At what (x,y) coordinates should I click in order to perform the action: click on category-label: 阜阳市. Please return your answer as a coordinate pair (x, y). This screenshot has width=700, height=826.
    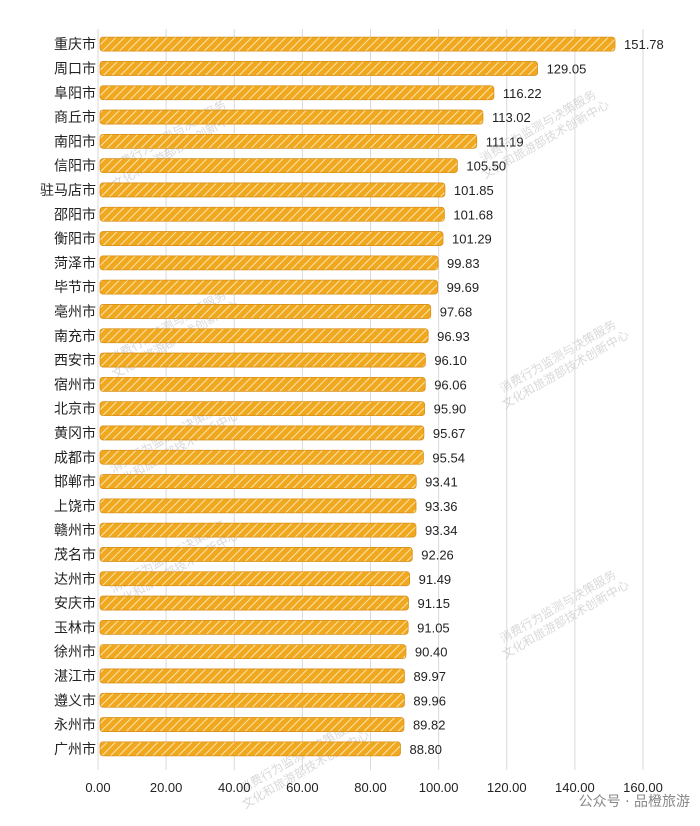
    Looking at the image, I should click on (75, 93).